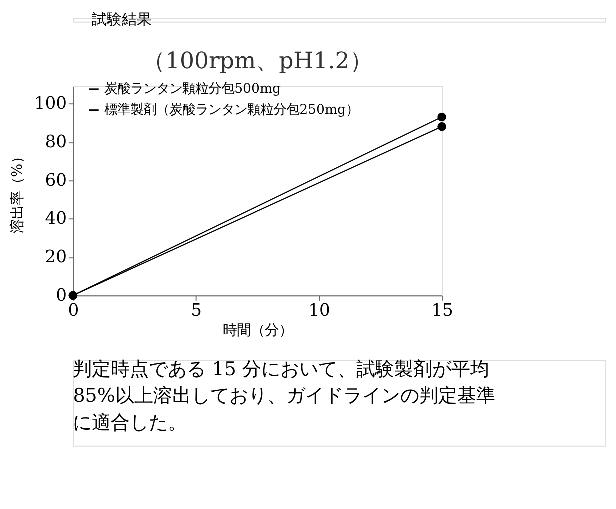  I want to click on y-tick-label: 80, so click(56, 142).